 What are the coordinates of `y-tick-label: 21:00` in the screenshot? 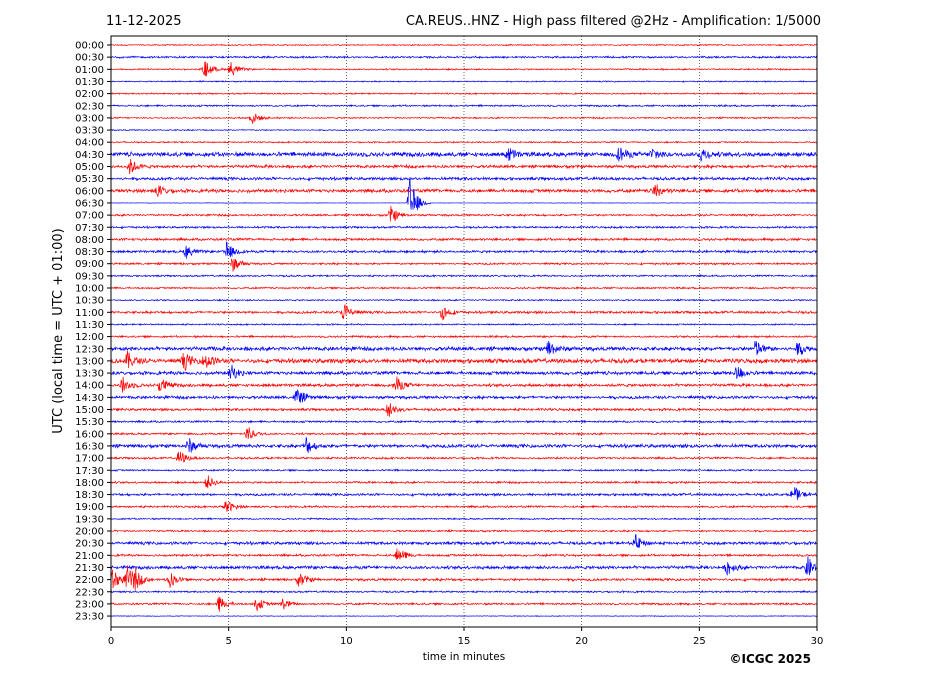 It's located at (89, 556).